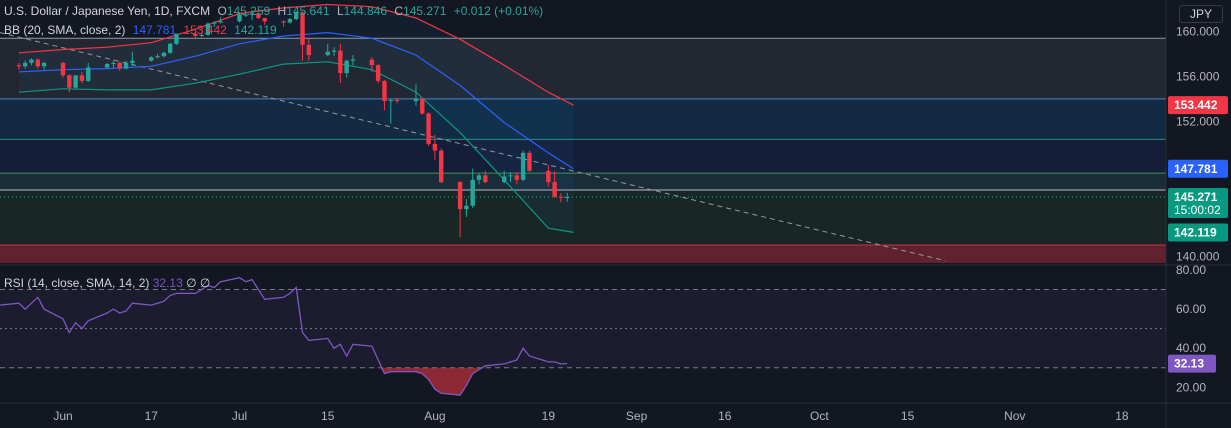  Describe the element at coordinates (222, 11) in the screenshot. I see `open-label: O` at that location.